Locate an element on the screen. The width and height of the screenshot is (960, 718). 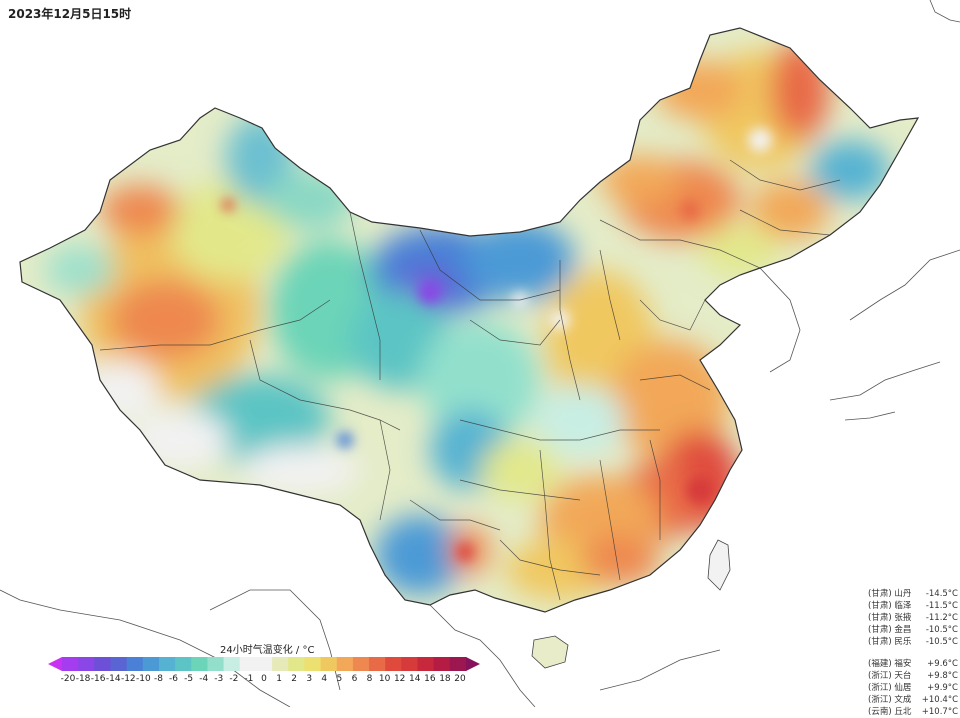
station-value: -11.2°C is located at coordinates (941, 618).